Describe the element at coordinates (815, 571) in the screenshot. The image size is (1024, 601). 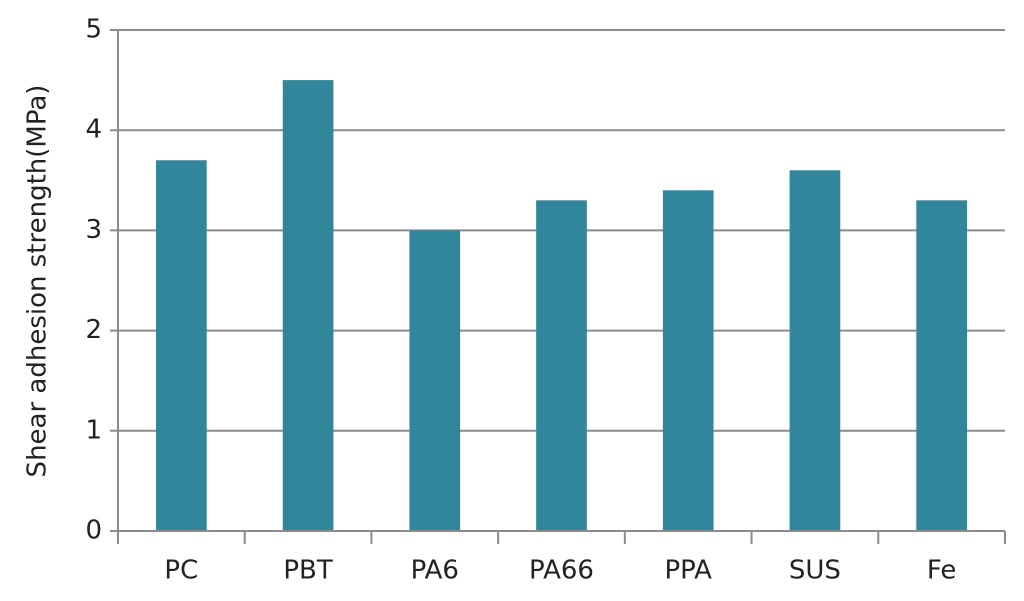
I see `x-tick-label: SUS` at that location.